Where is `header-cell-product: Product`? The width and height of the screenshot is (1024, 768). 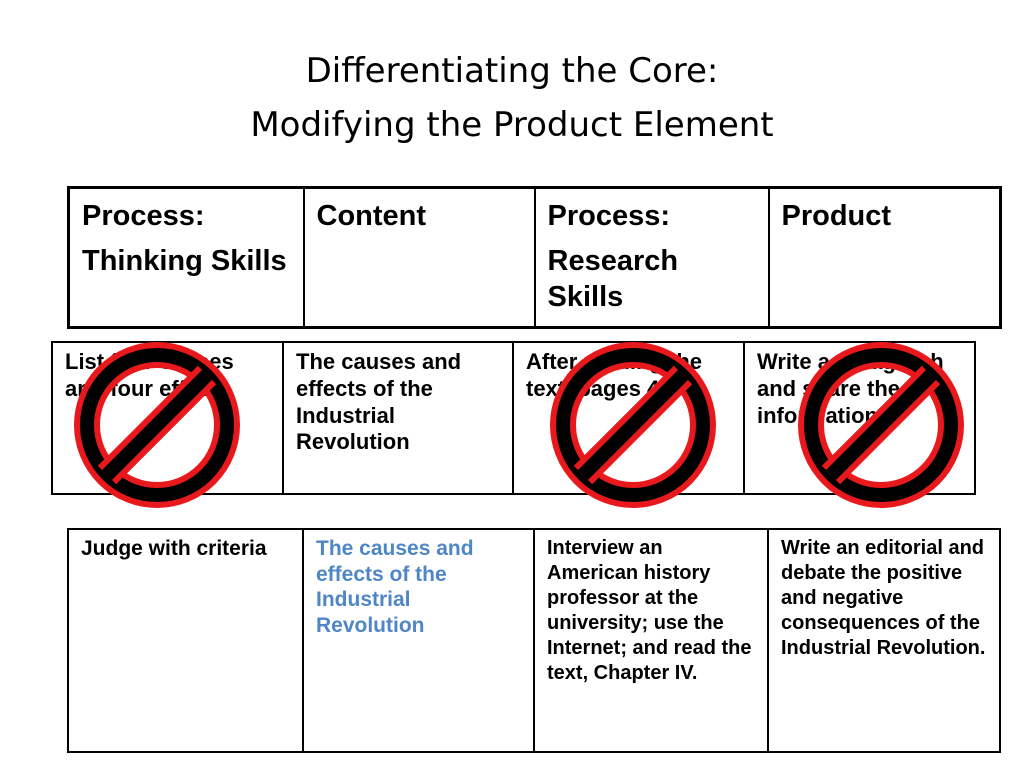
header-cell-product: Product is located at coordinates (884, 257).